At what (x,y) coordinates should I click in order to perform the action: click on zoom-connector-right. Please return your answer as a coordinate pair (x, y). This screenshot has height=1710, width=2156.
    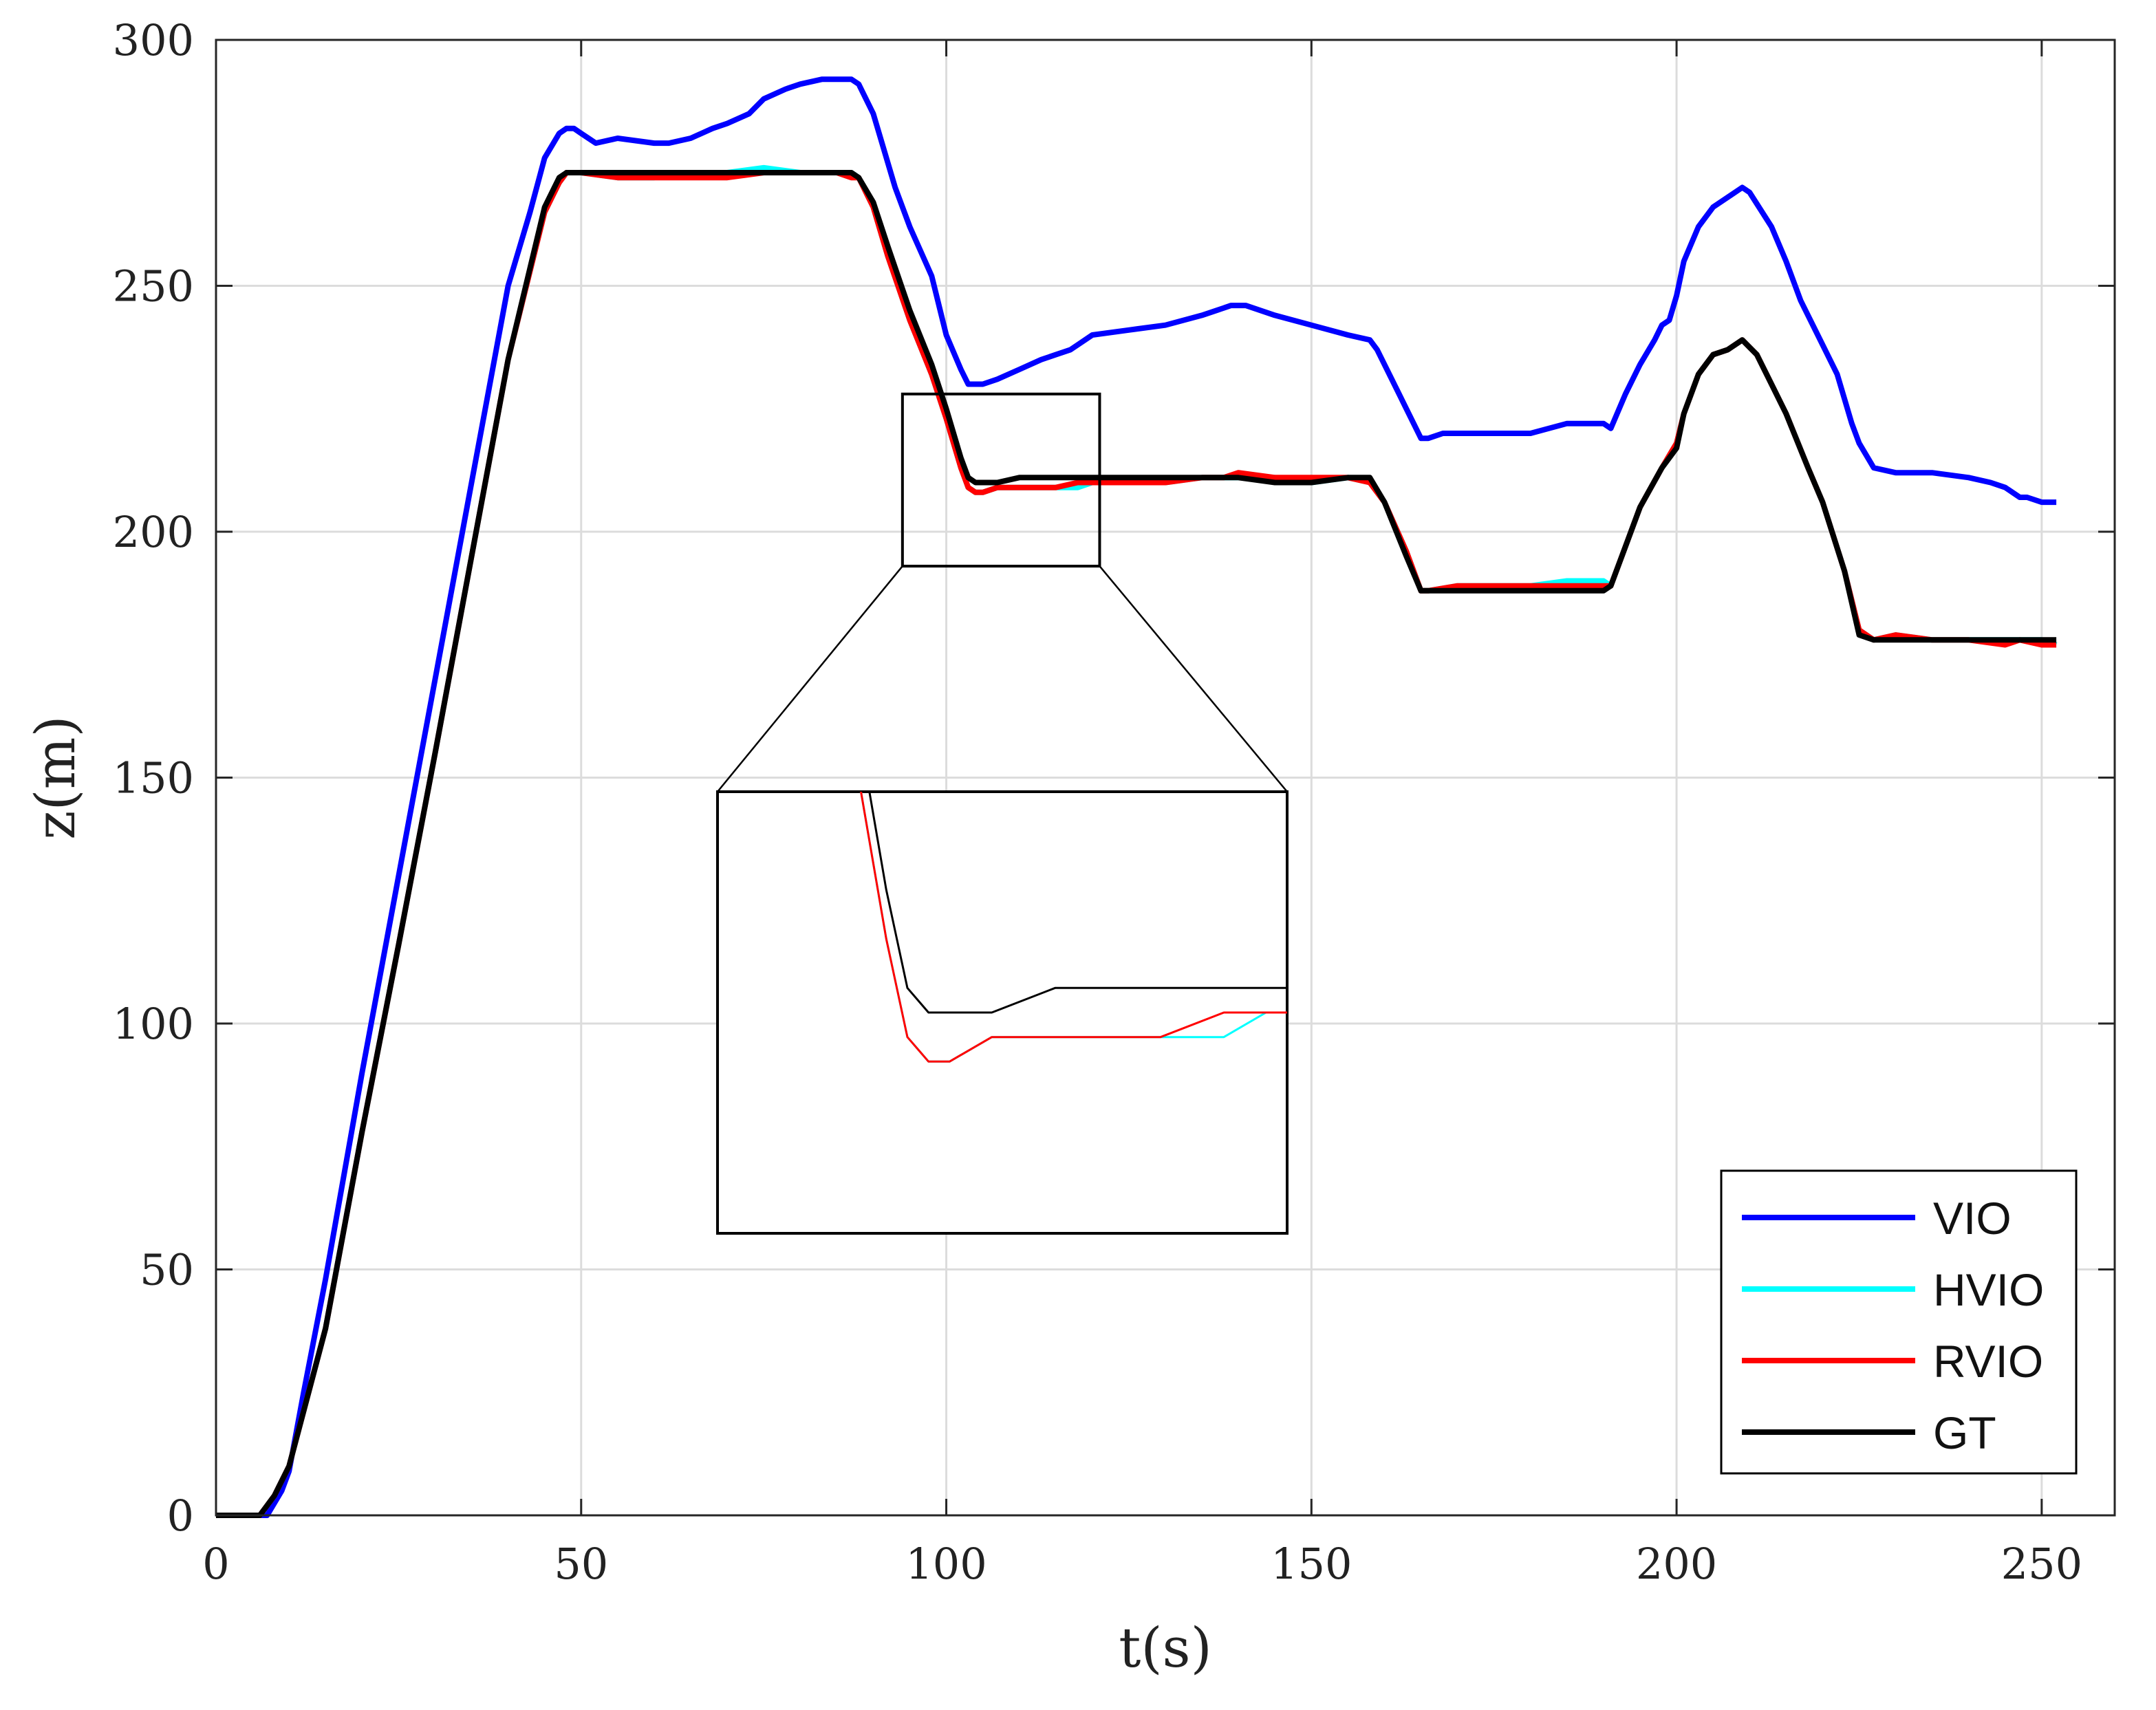
    Looking at the image, I should click on (1193, 678).